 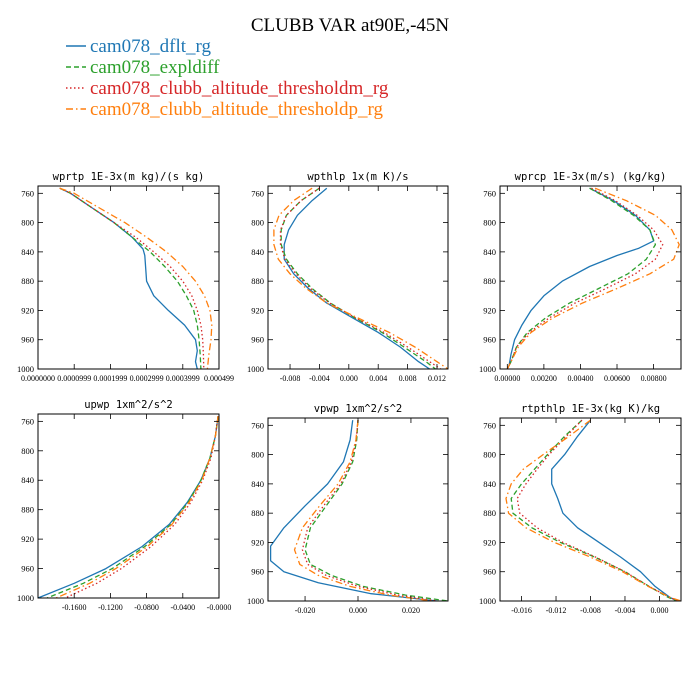 What do you see at coordinates (182, 607) in the screenshot?
I see `x-tick-label: -0.0400` at bounding box center [182, 607].